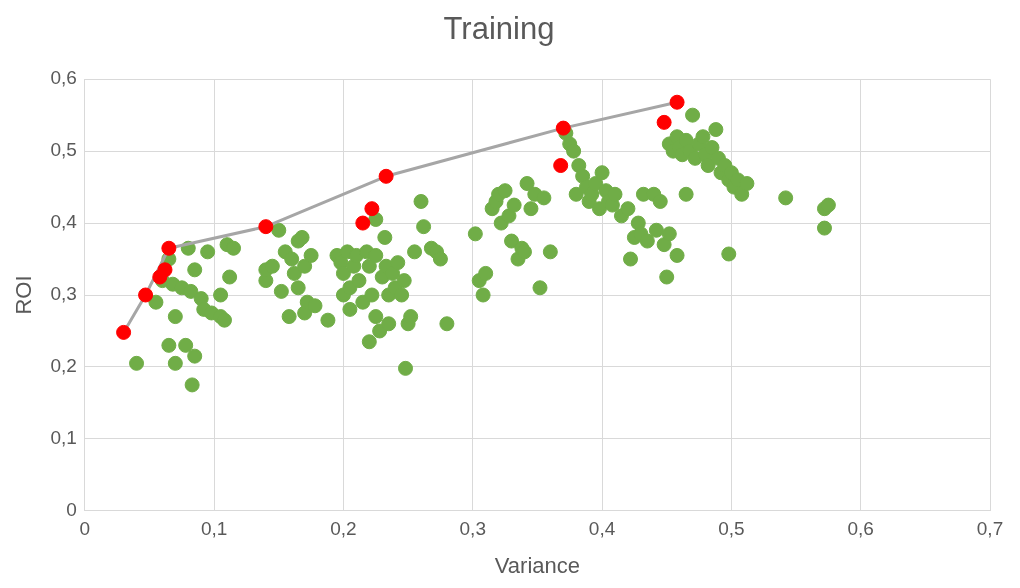 This screenshot has width=1020, height=588. Describe the element at coordinates (731, 529) in the screenshot. I see `x-tick-label: 0,5` at that location.